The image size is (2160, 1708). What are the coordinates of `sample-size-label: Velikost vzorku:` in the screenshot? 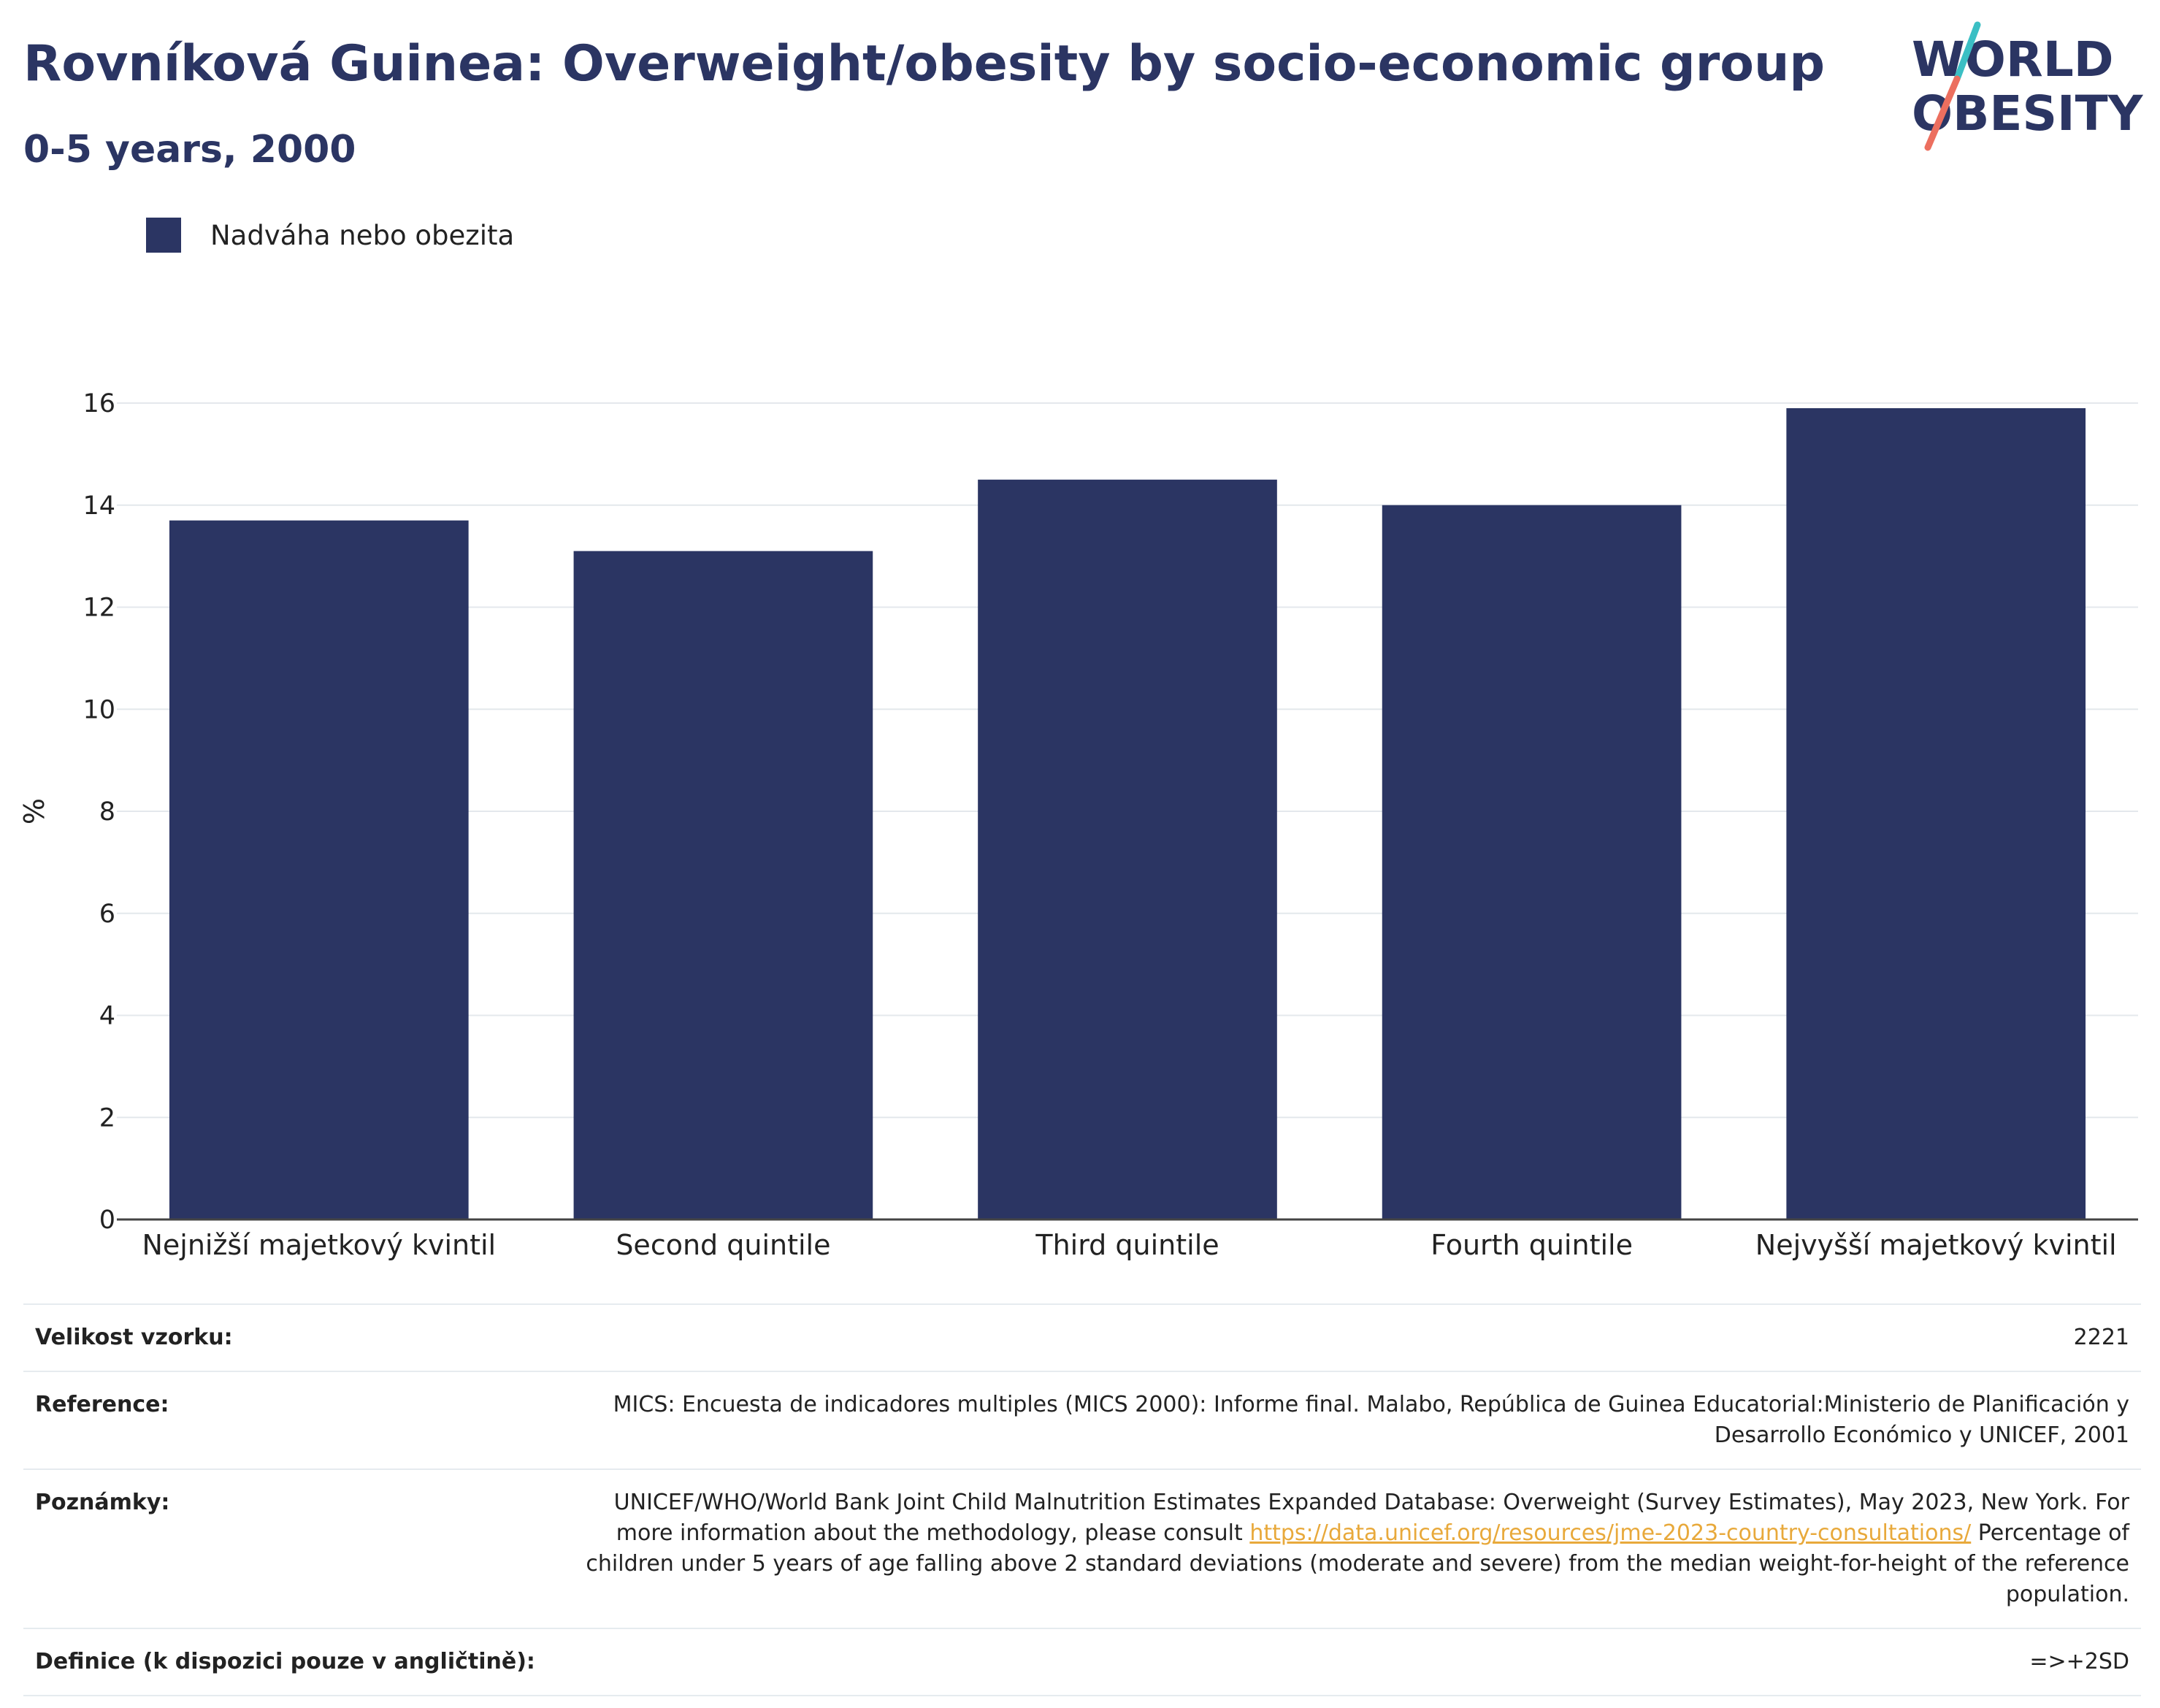 It's located at (297, 1337).